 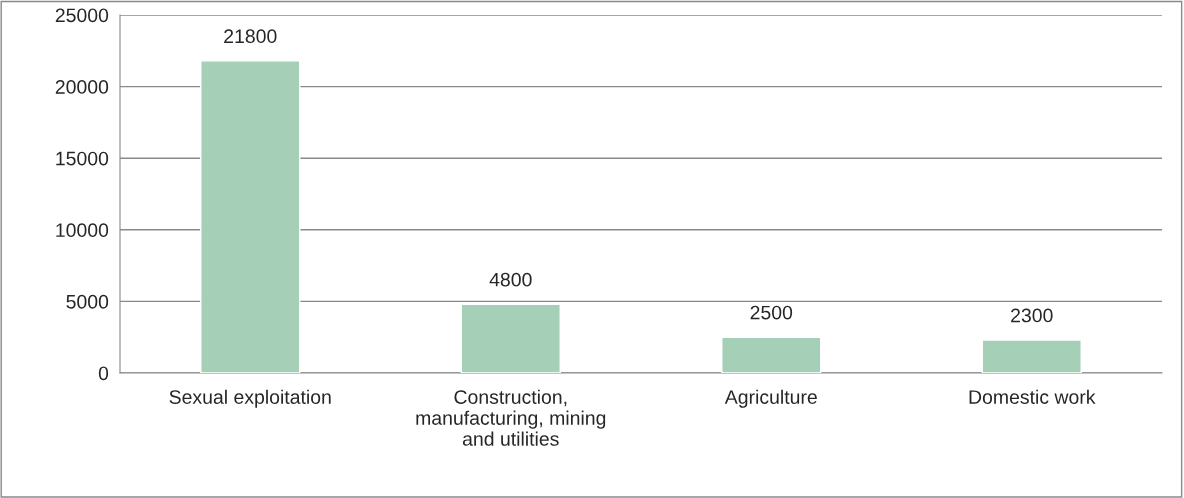 What do you see at coordinates (771, 312) in the screenshot?
I see `data-label: 2500` at bounding box center [771, 312].